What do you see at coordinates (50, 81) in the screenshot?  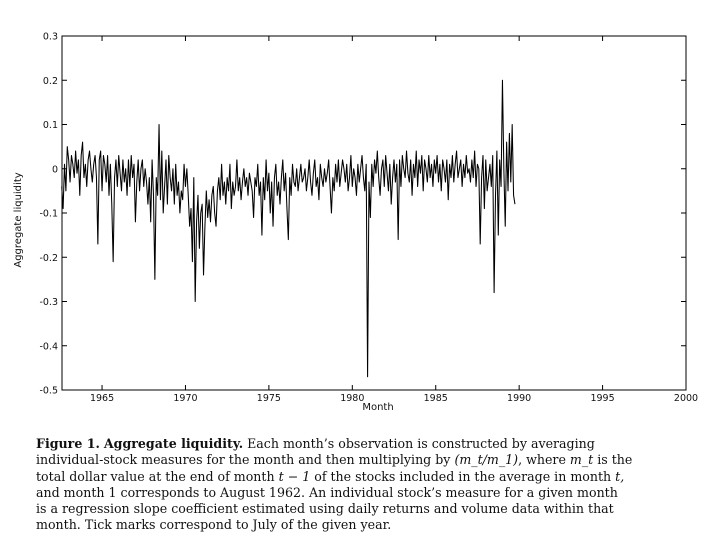 I see `y-tick-label: 0.2` at bounding box center [50, 81].